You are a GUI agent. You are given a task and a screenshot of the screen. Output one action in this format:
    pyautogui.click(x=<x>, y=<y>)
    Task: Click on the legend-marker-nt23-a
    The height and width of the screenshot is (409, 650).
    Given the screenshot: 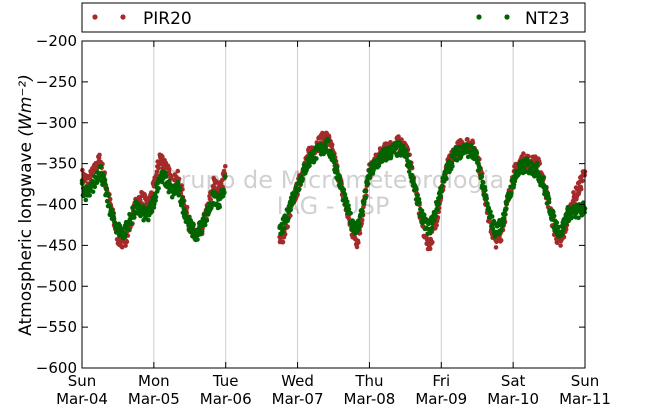 What is the action you would take?
    pyautogui.click(x=479, y=17)
    